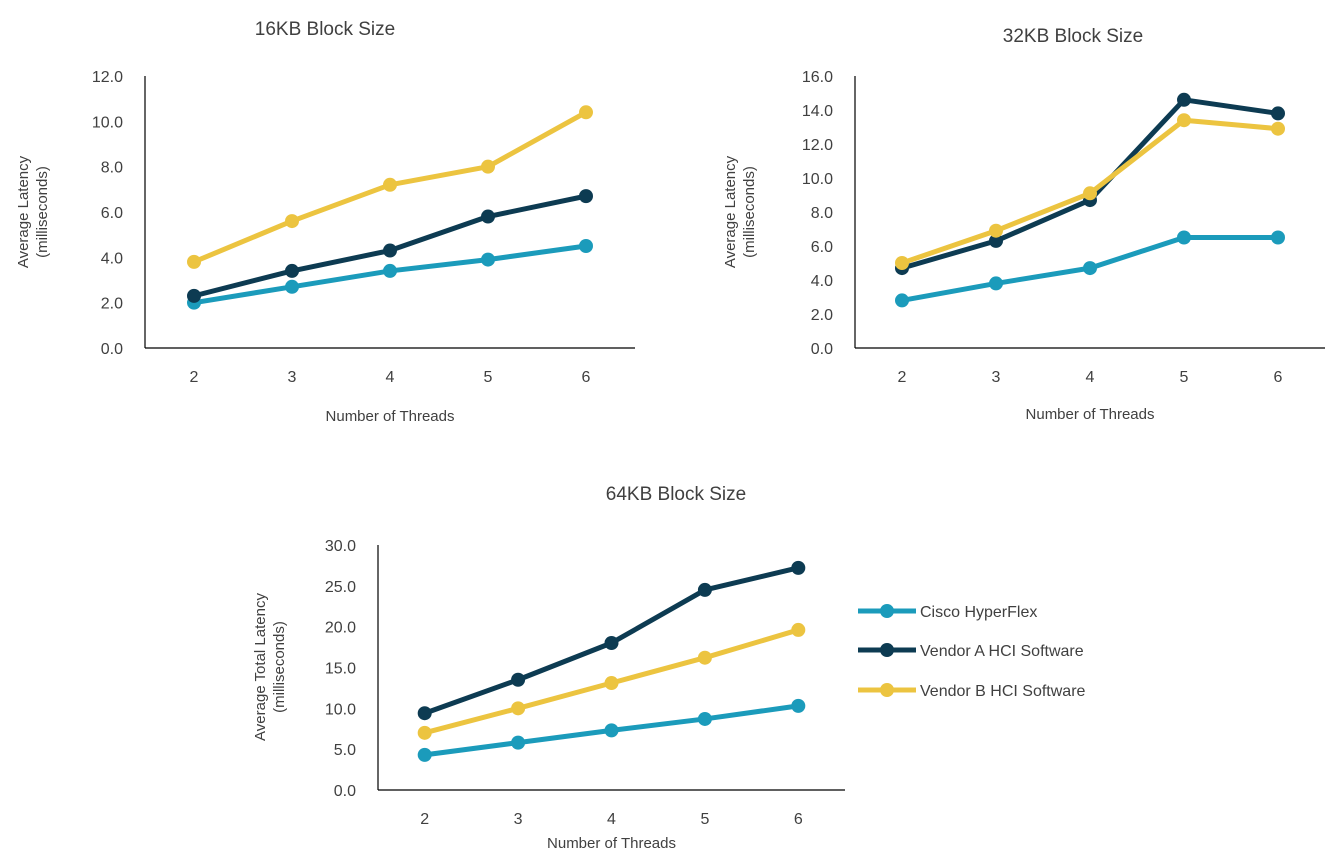  What do you see at coordinates (676, 494) in the screenshot?
I see `chart-title: 64KB Block Size` at bounding box center [676, 494].